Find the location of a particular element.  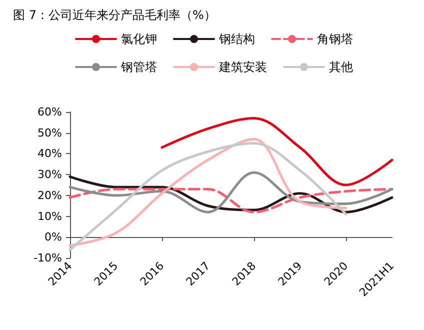

legend-label: 钢结构 is located at coordinates (236, 39).